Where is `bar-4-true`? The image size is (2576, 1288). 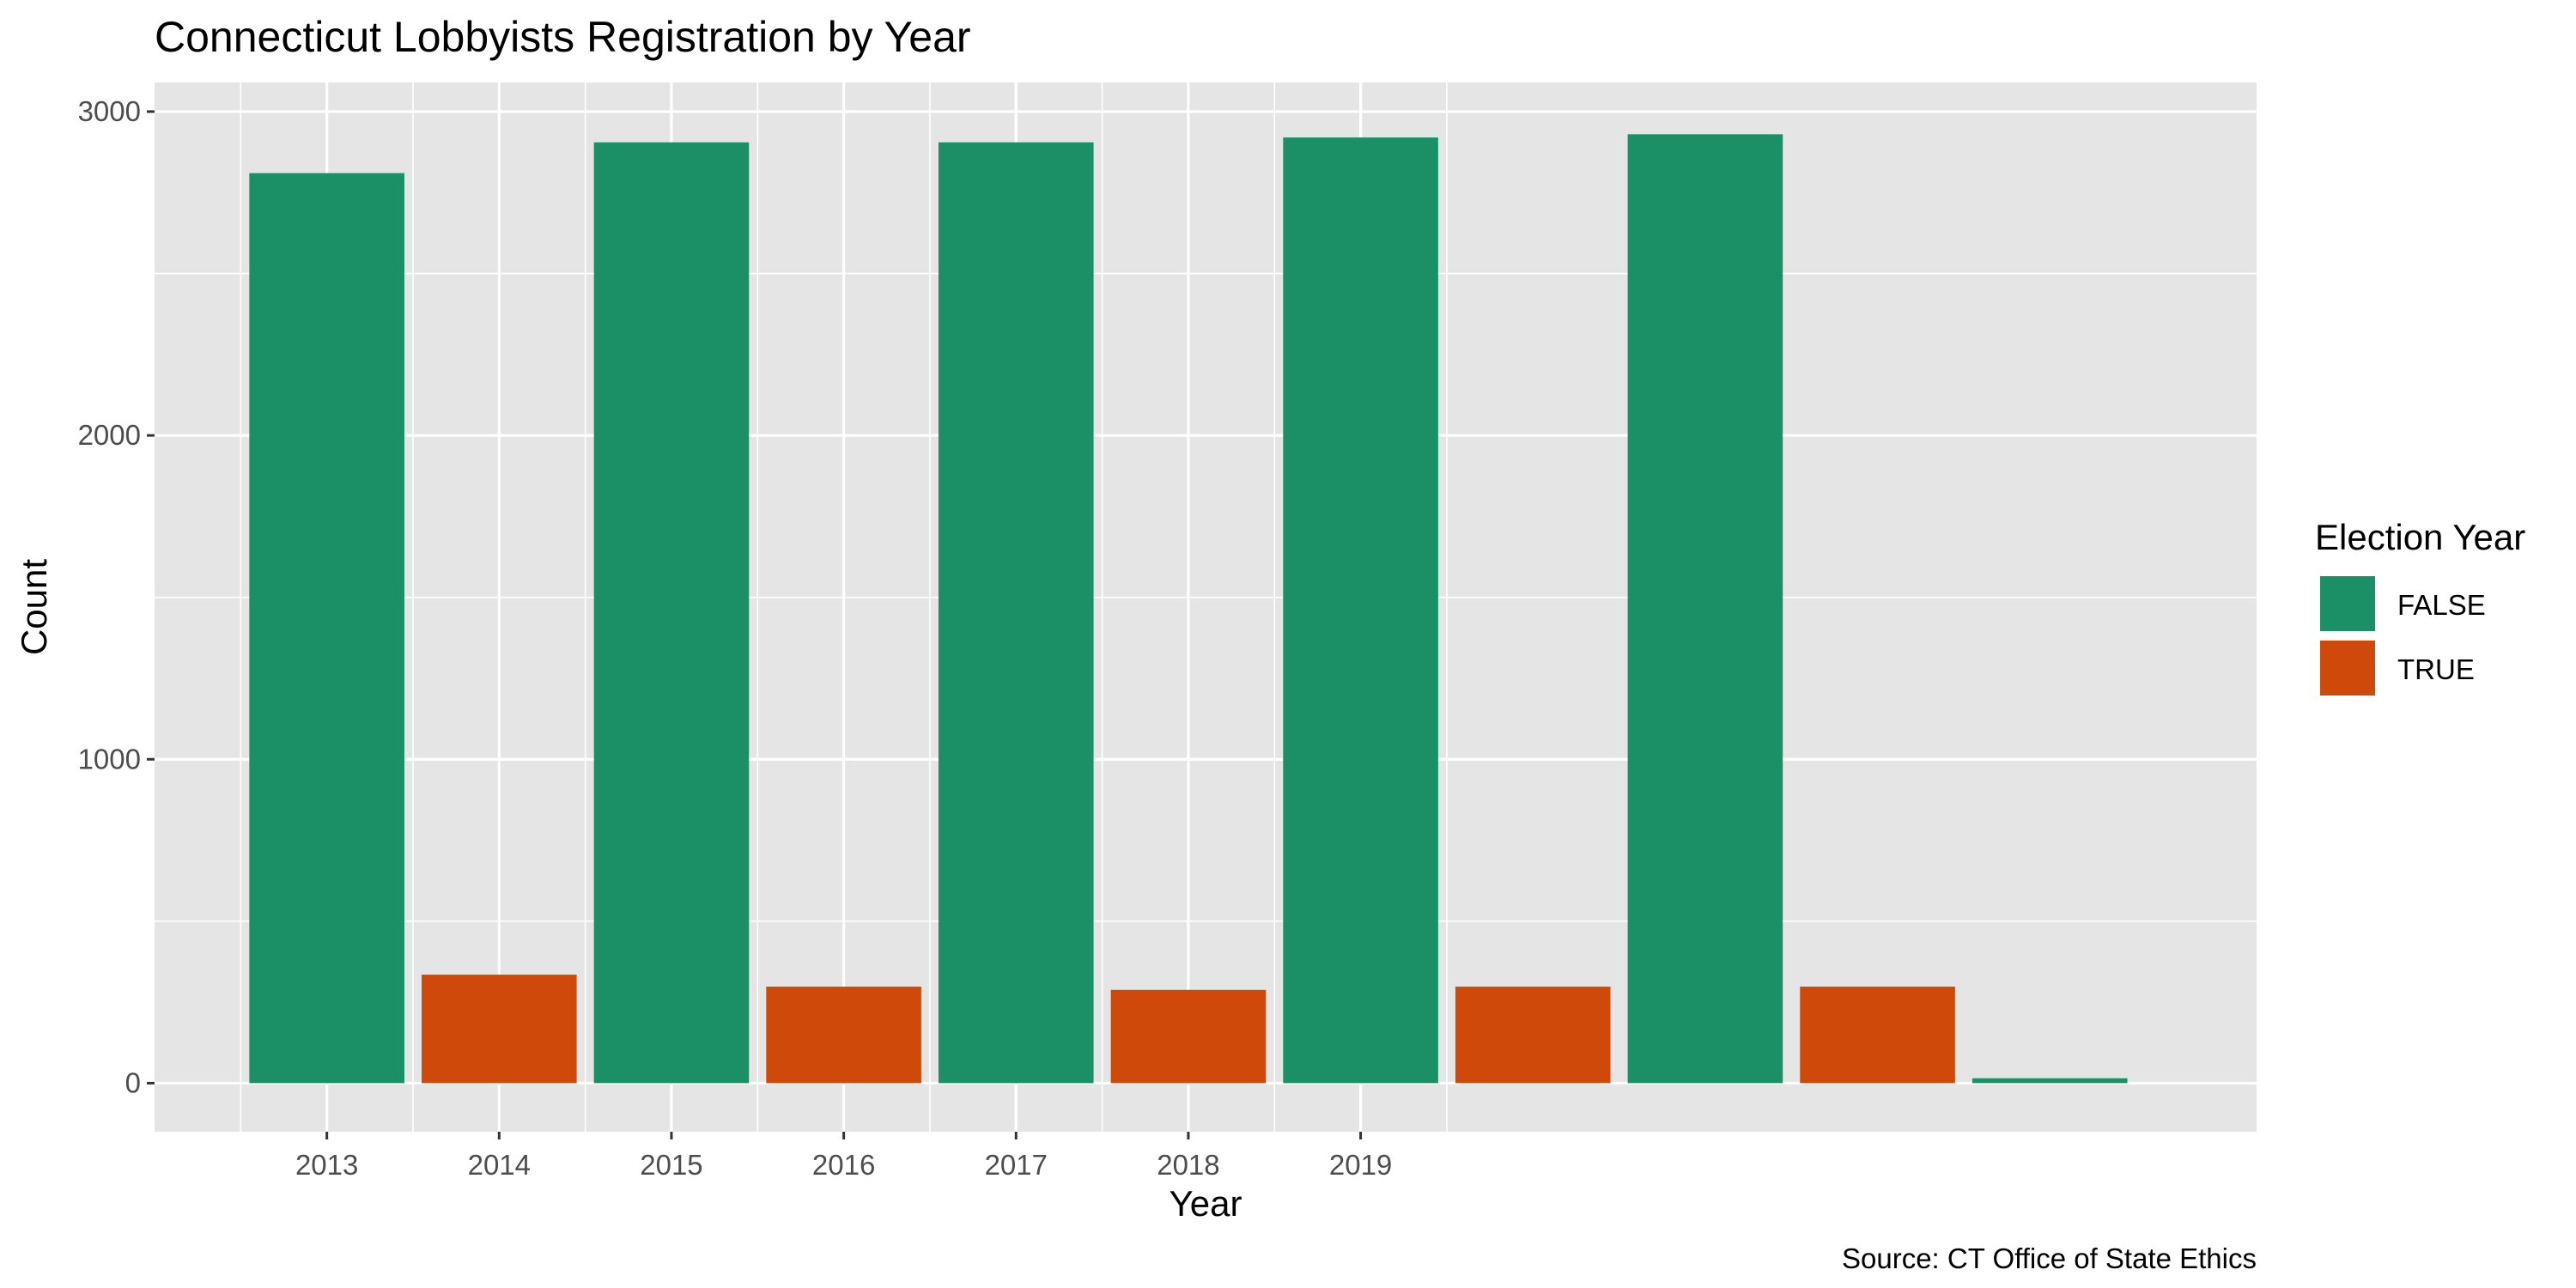
bar-4-true is located at coordinates (843, 1035).